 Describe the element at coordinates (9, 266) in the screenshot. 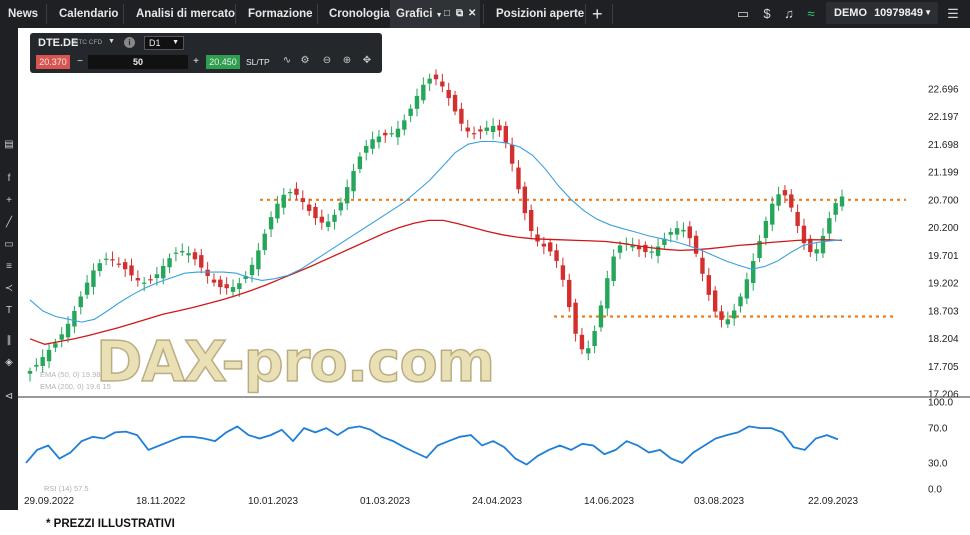

I see `fibonacci-icon: ≡` at that location.